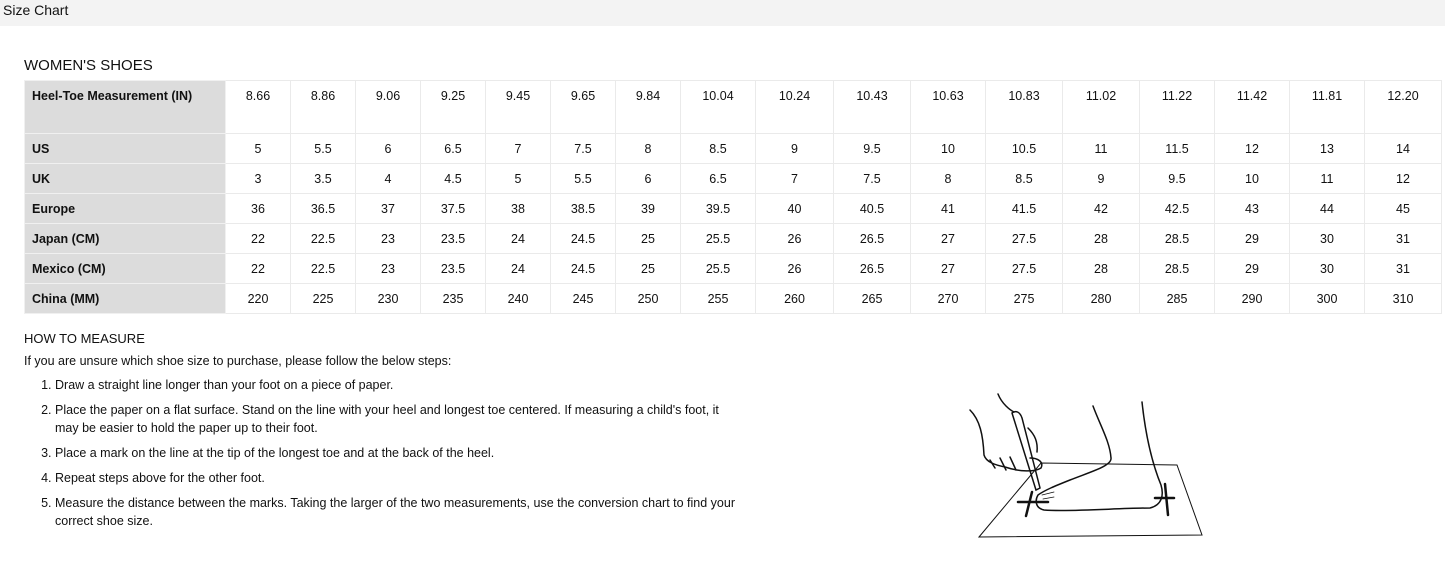 The image size is (1445, 570). I want to click on table-cell: 255, so click(718, 298).